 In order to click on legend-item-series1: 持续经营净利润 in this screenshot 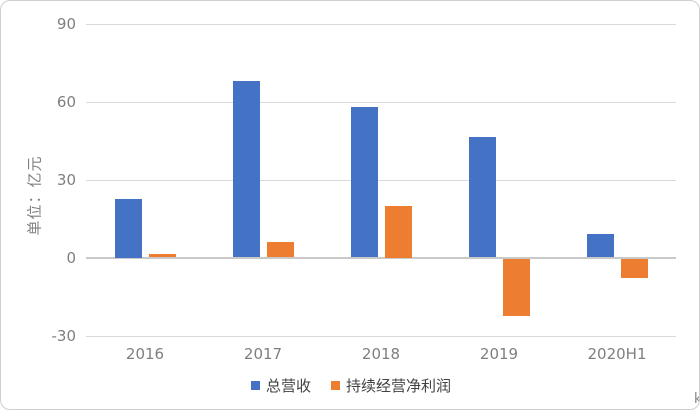, I will do `click(391, 385)`.